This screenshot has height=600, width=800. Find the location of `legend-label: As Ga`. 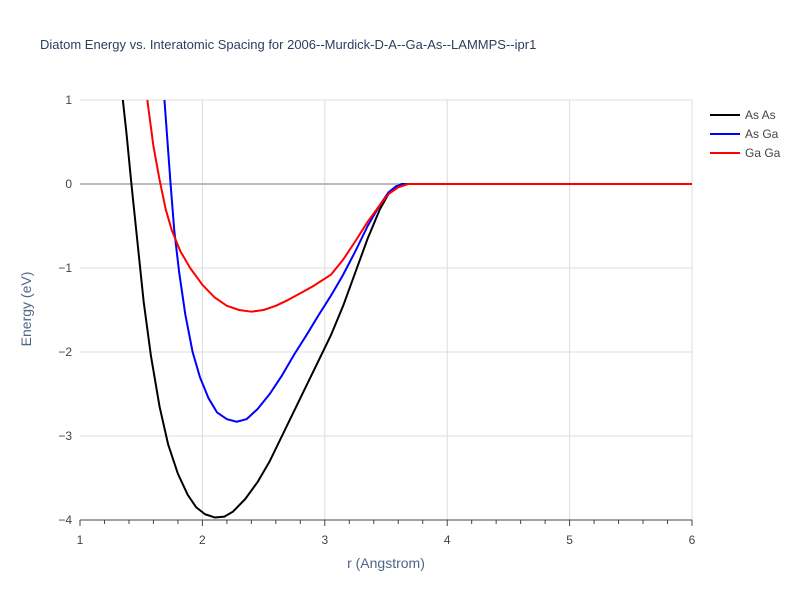

legend-label: As Ga is located at coordinates (762, 134).